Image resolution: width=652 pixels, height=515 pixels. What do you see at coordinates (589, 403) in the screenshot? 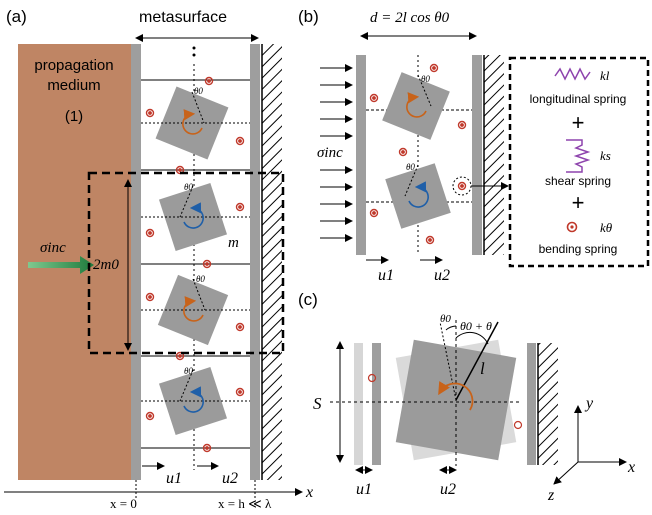
I see `y-axis-label-c: y` at bounding box center [589, 403].